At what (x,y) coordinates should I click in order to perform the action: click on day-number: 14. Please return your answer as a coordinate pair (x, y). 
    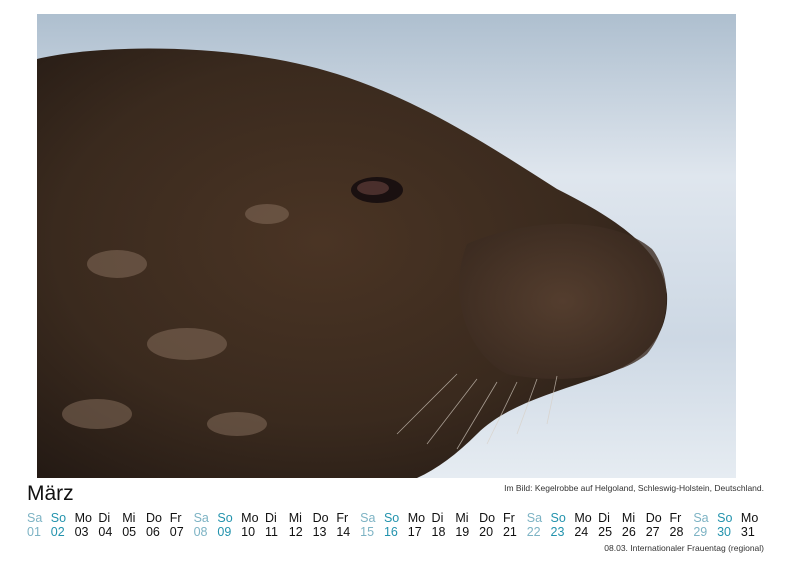
    Looking at the image, I should click on (343, 532).